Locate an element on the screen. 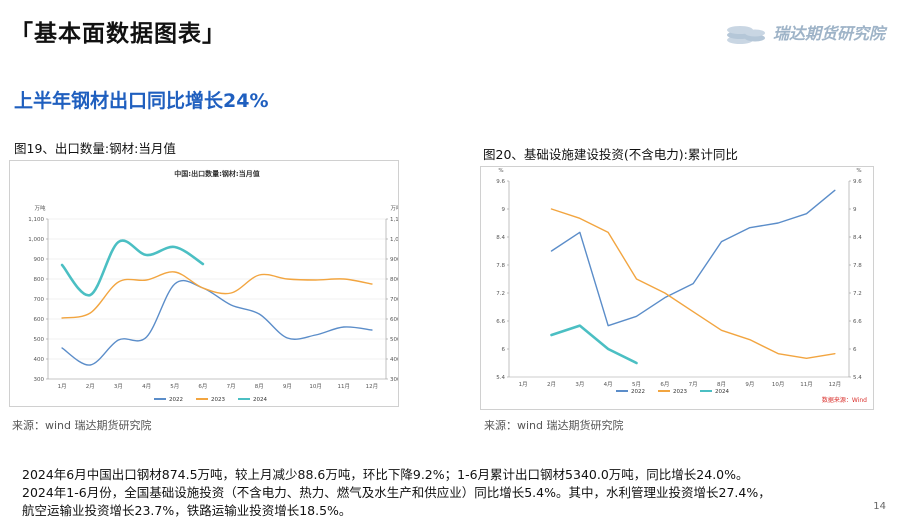 The height and width of the screenshot is (521, 900). chart-title: 中国:出口数量:钢材:当月值 is located at coordinates (216, 173).